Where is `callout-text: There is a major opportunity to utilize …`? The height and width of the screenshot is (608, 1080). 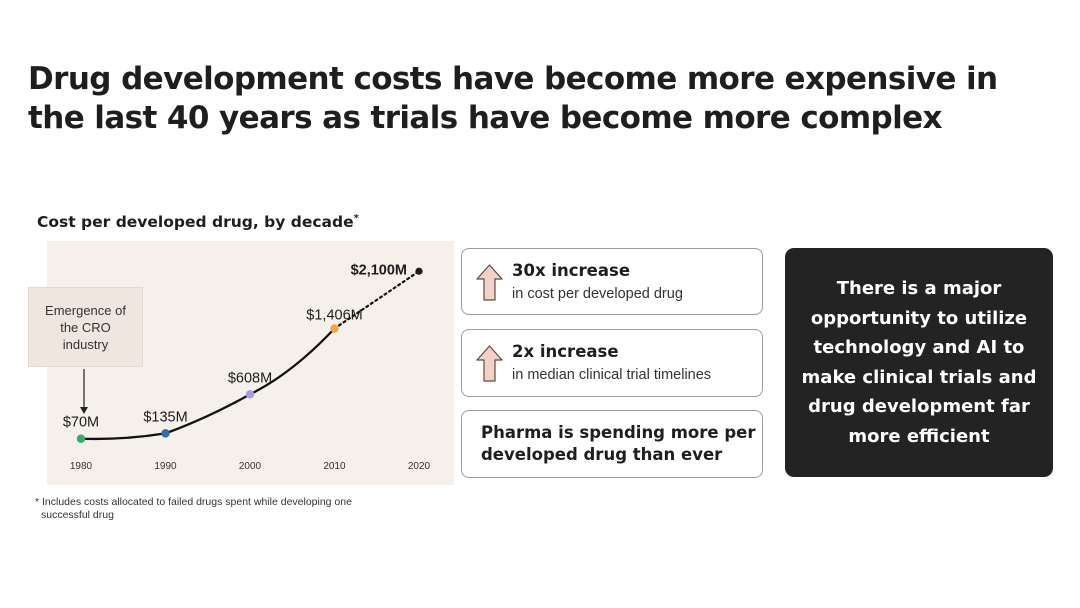 callout-text: There is a major opportunity to utilize … is located at coordinates (919, 362).